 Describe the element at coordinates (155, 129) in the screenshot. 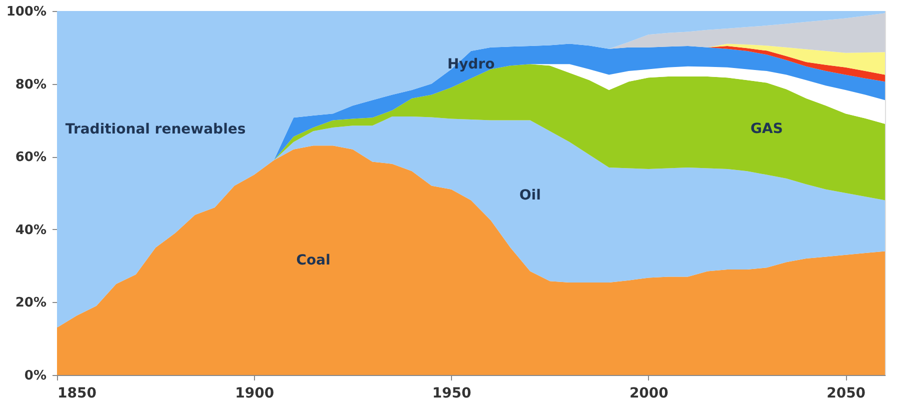

I see `series-label: Traditional renewables` at that location.